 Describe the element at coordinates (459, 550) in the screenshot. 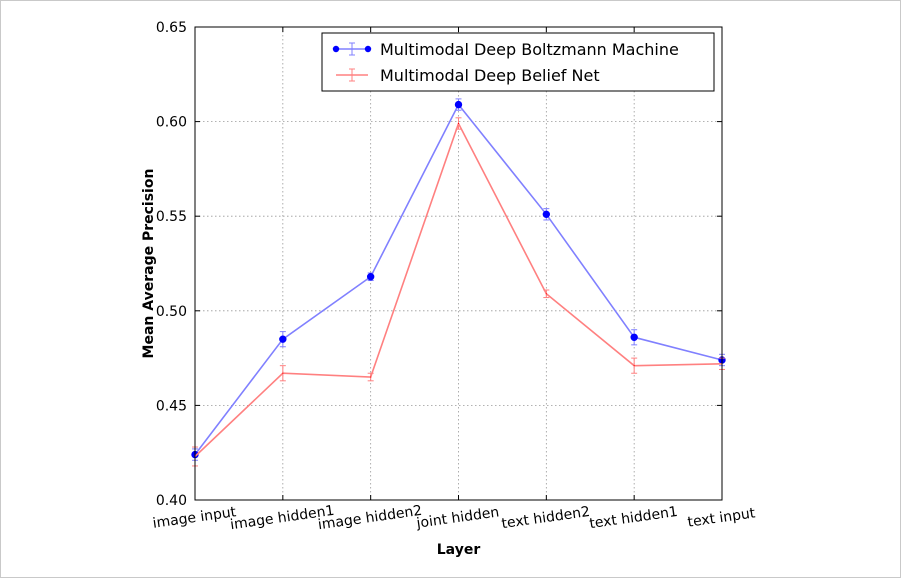

I see `x-axis-label: Layer` at that location.